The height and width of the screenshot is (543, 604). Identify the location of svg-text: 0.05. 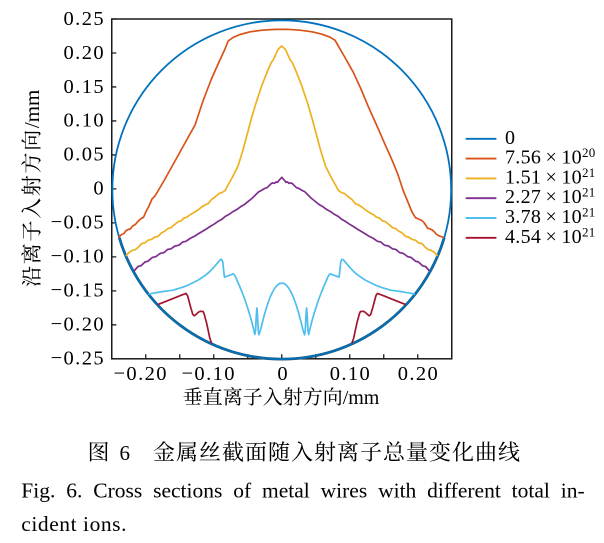
(84, 155).